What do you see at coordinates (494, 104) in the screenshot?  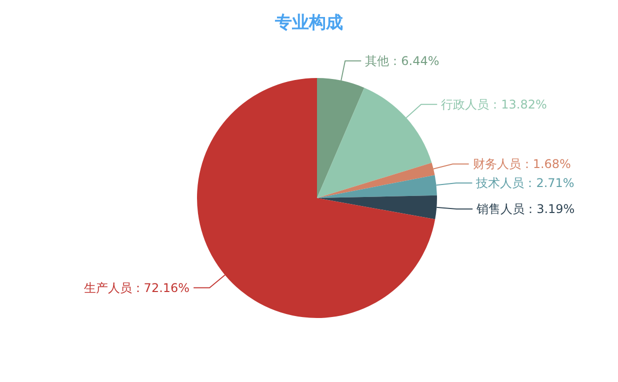 I see `slice-label: 行政人员：13.82%` at bounding box center [494, 104].